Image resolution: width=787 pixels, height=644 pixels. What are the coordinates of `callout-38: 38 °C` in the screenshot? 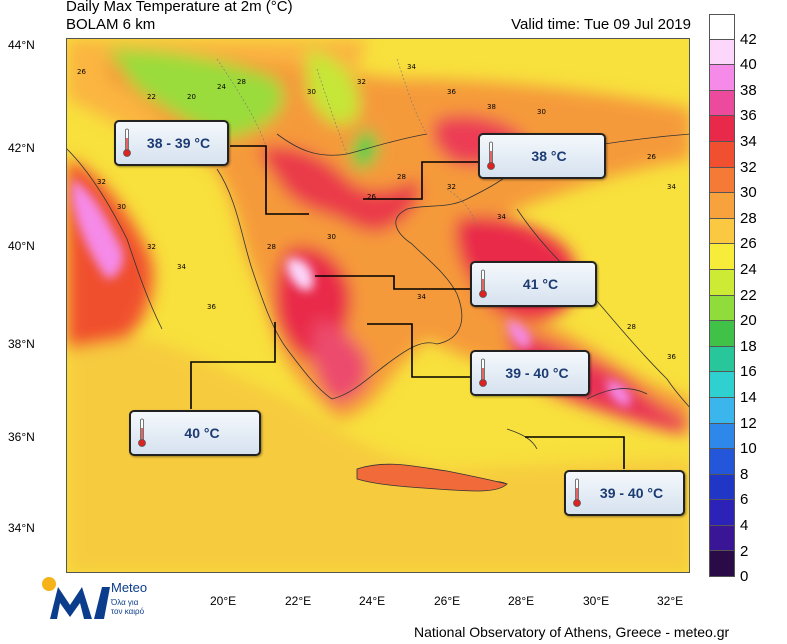 It's located at (542, 156).